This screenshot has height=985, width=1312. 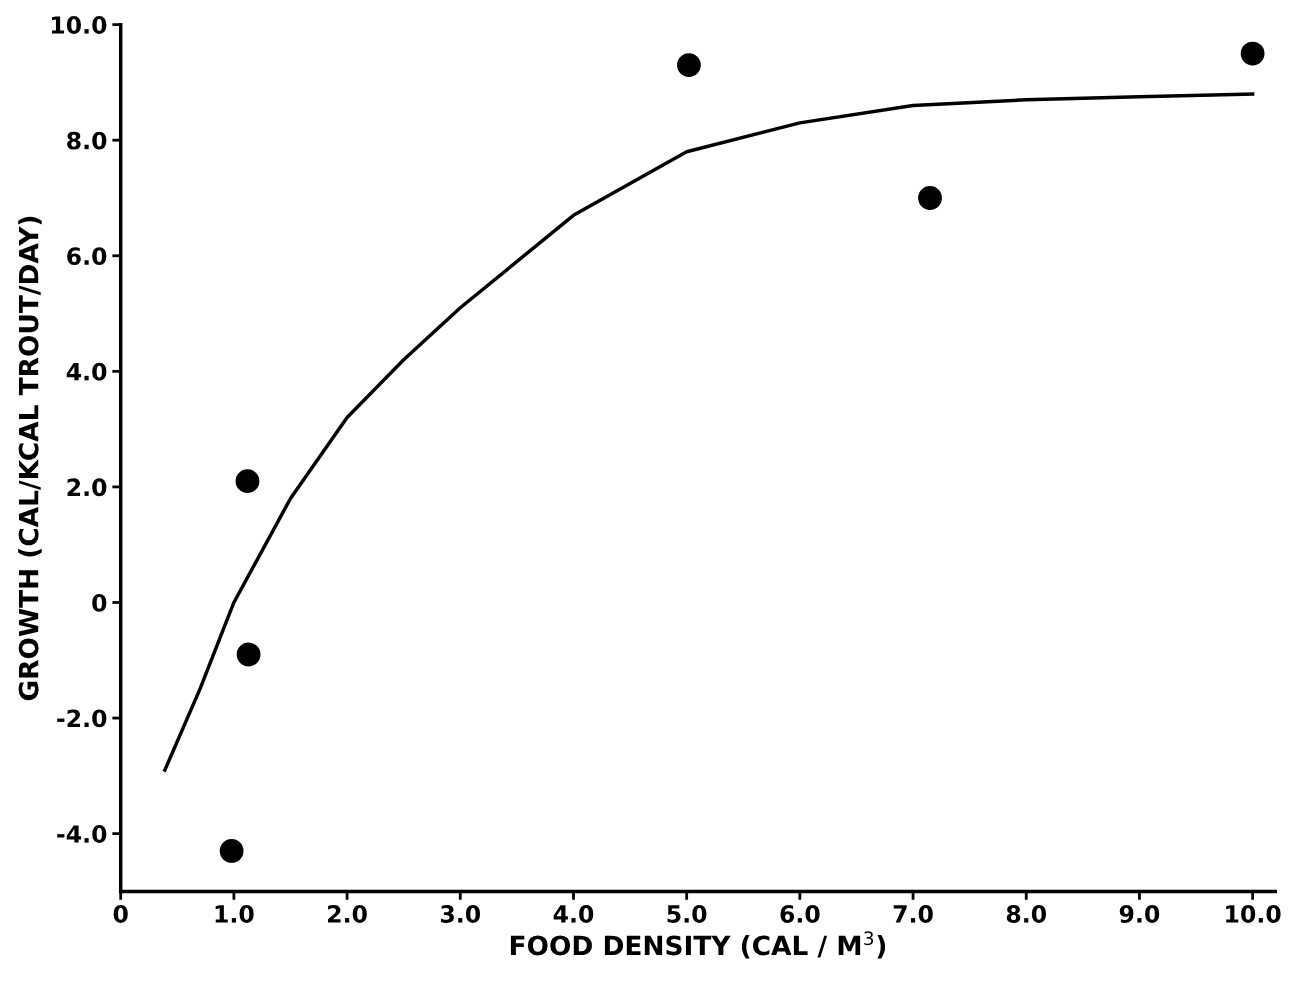 I want to click on y-tick-label: 8.0, so click(x=87, y=140).